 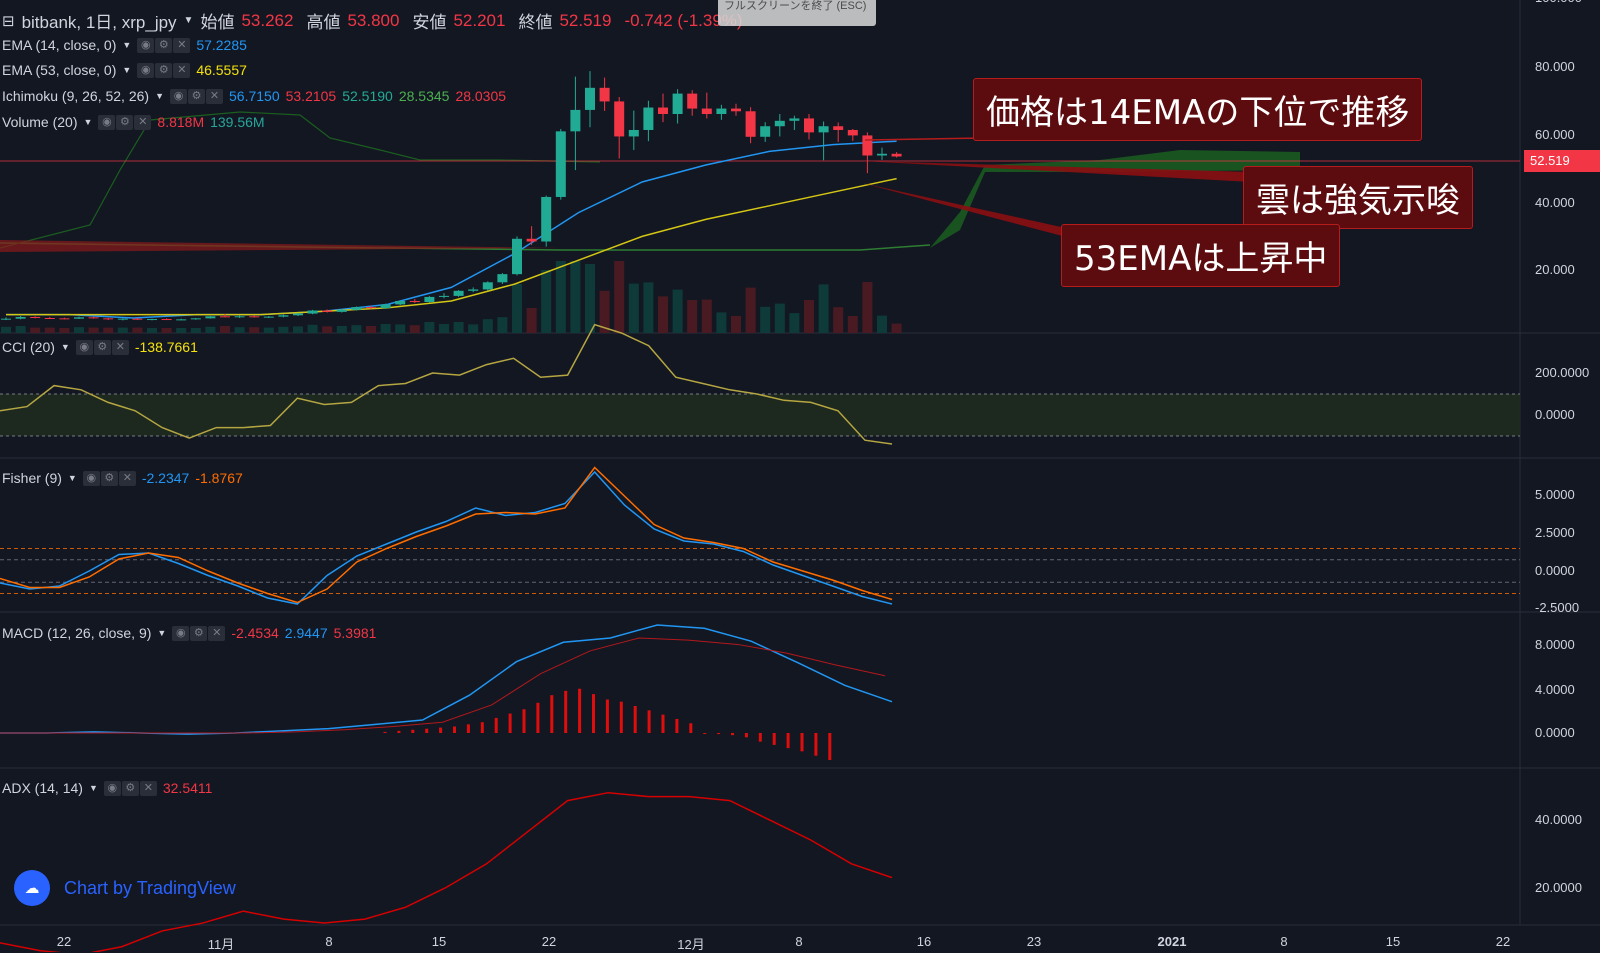 I want to click on annotation-ema53-rising: 53EMAは上昇中, so click(x=1201, y=255).